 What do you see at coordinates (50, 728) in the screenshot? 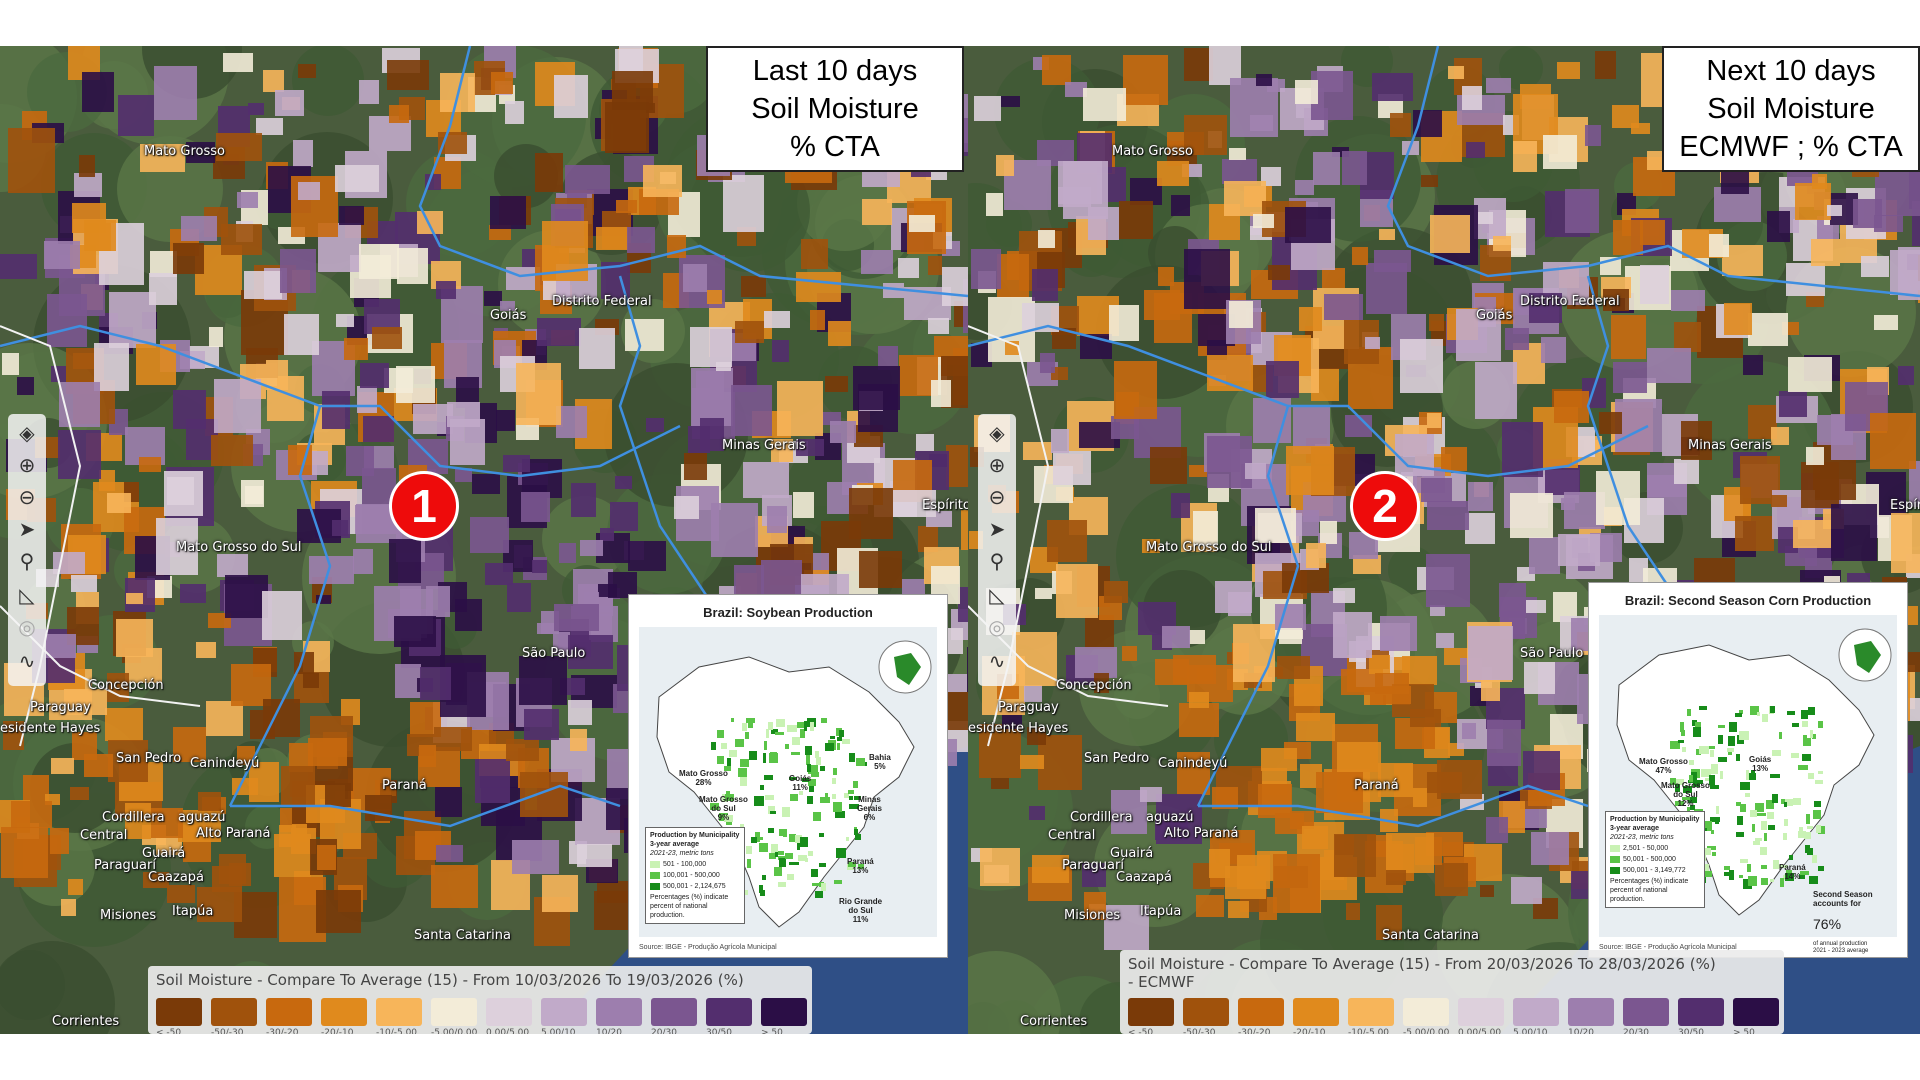
I see `label-presidente-hayes: esidente Hayes` at bounding box center [50, 728].